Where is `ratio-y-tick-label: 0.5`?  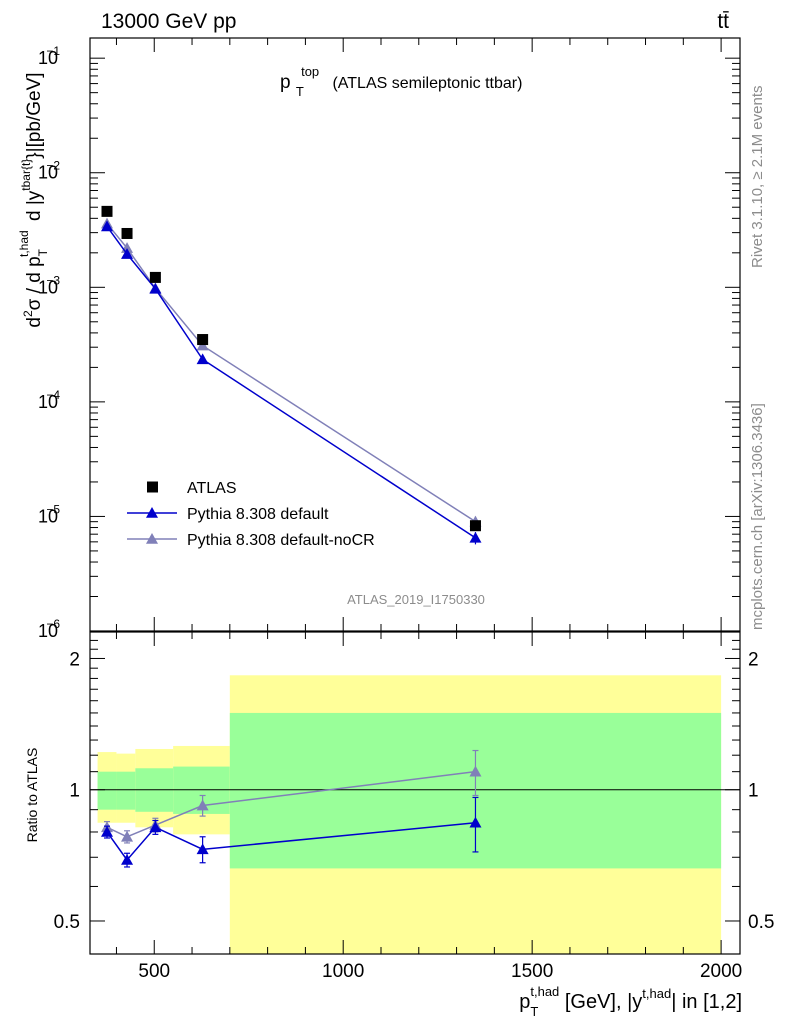
ratio-y-tick-label: 0.5 is located at coordinates (67, 922).